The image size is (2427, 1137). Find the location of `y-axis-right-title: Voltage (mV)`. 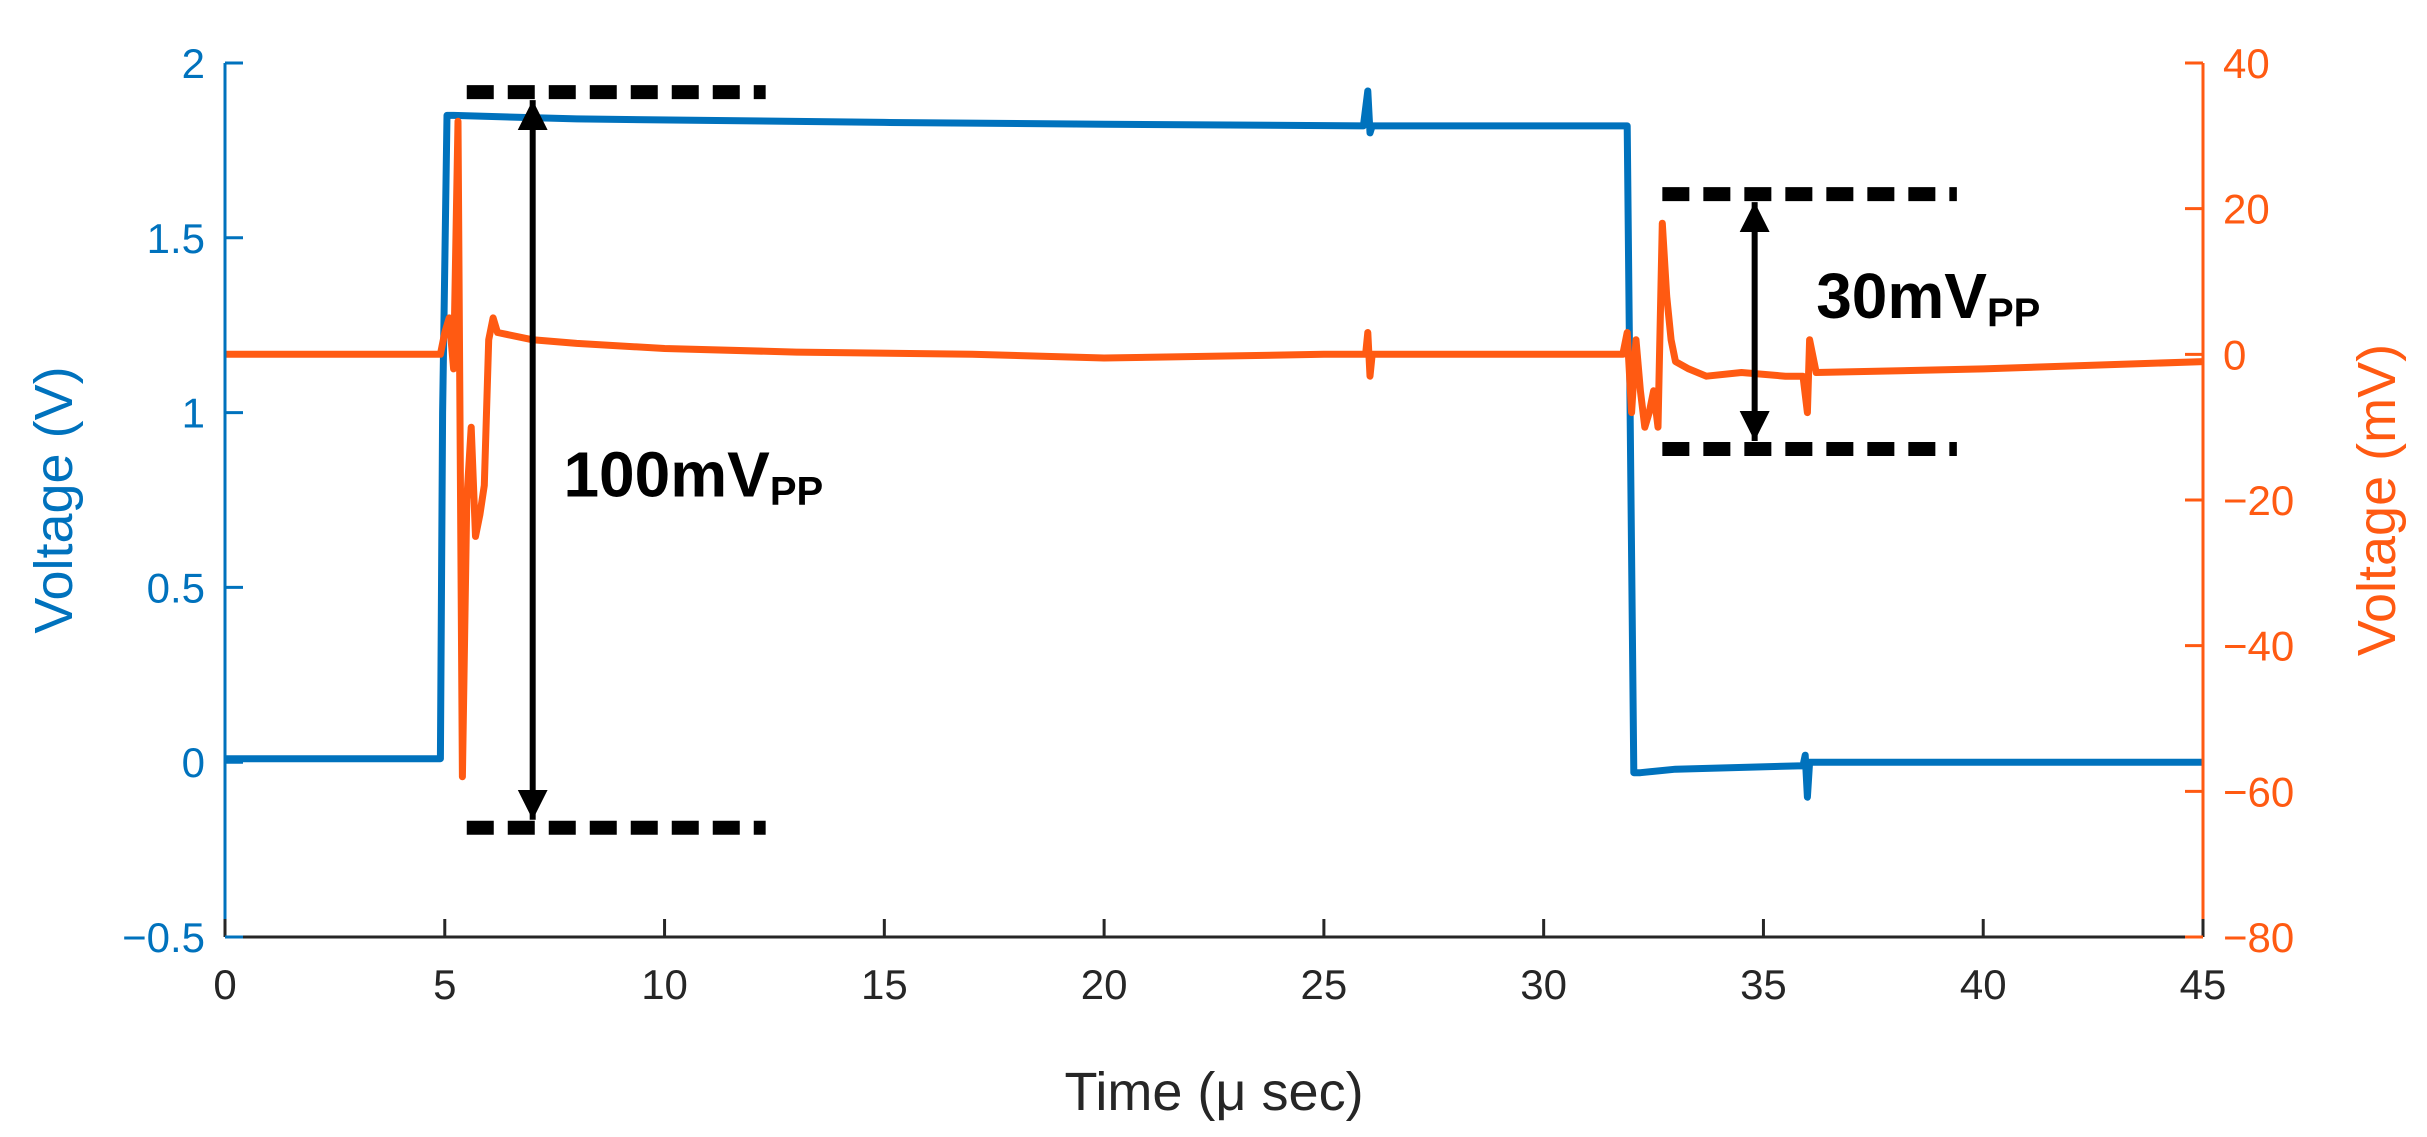

y-axis-right-title: Voltage (mV) is located at coordinates (2377, 500).